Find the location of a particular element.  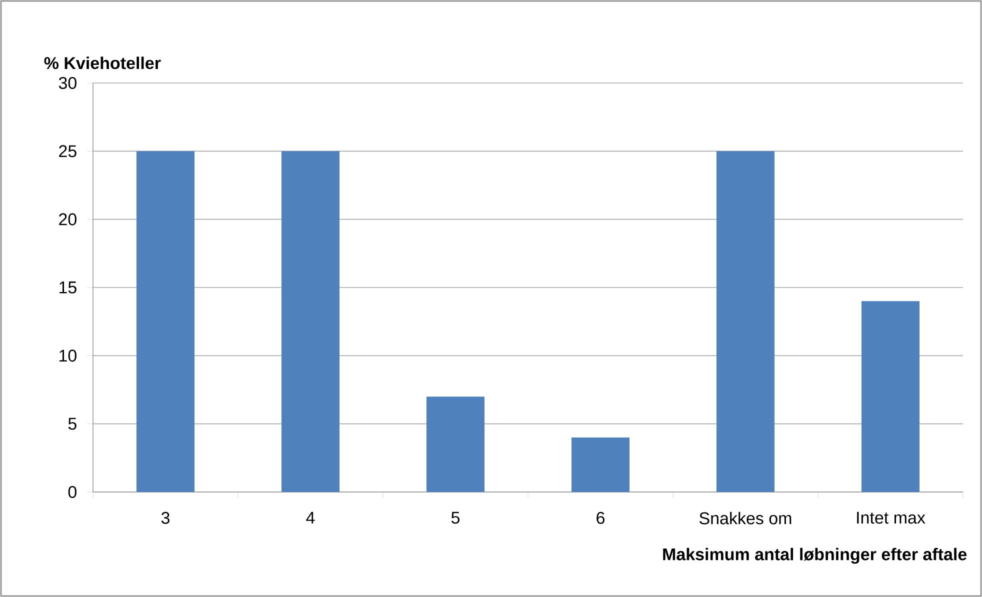

y-tick-label: 0 is located at coordinates (72, 492).